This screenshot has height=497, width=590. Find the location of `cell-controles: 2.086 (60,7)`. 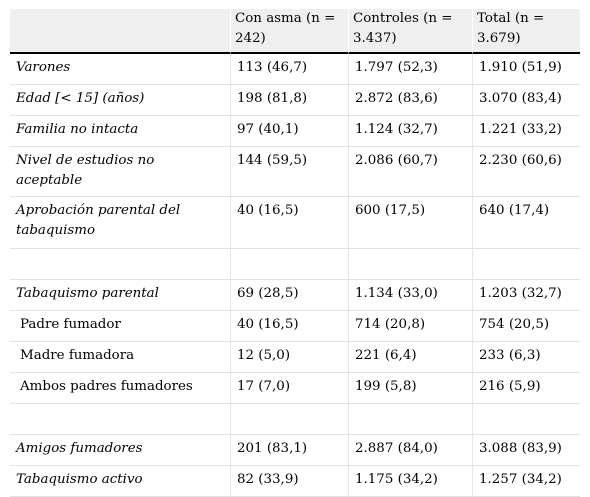

cell-controles: 2.086 (60,7) is located at coordinates (410, 172).